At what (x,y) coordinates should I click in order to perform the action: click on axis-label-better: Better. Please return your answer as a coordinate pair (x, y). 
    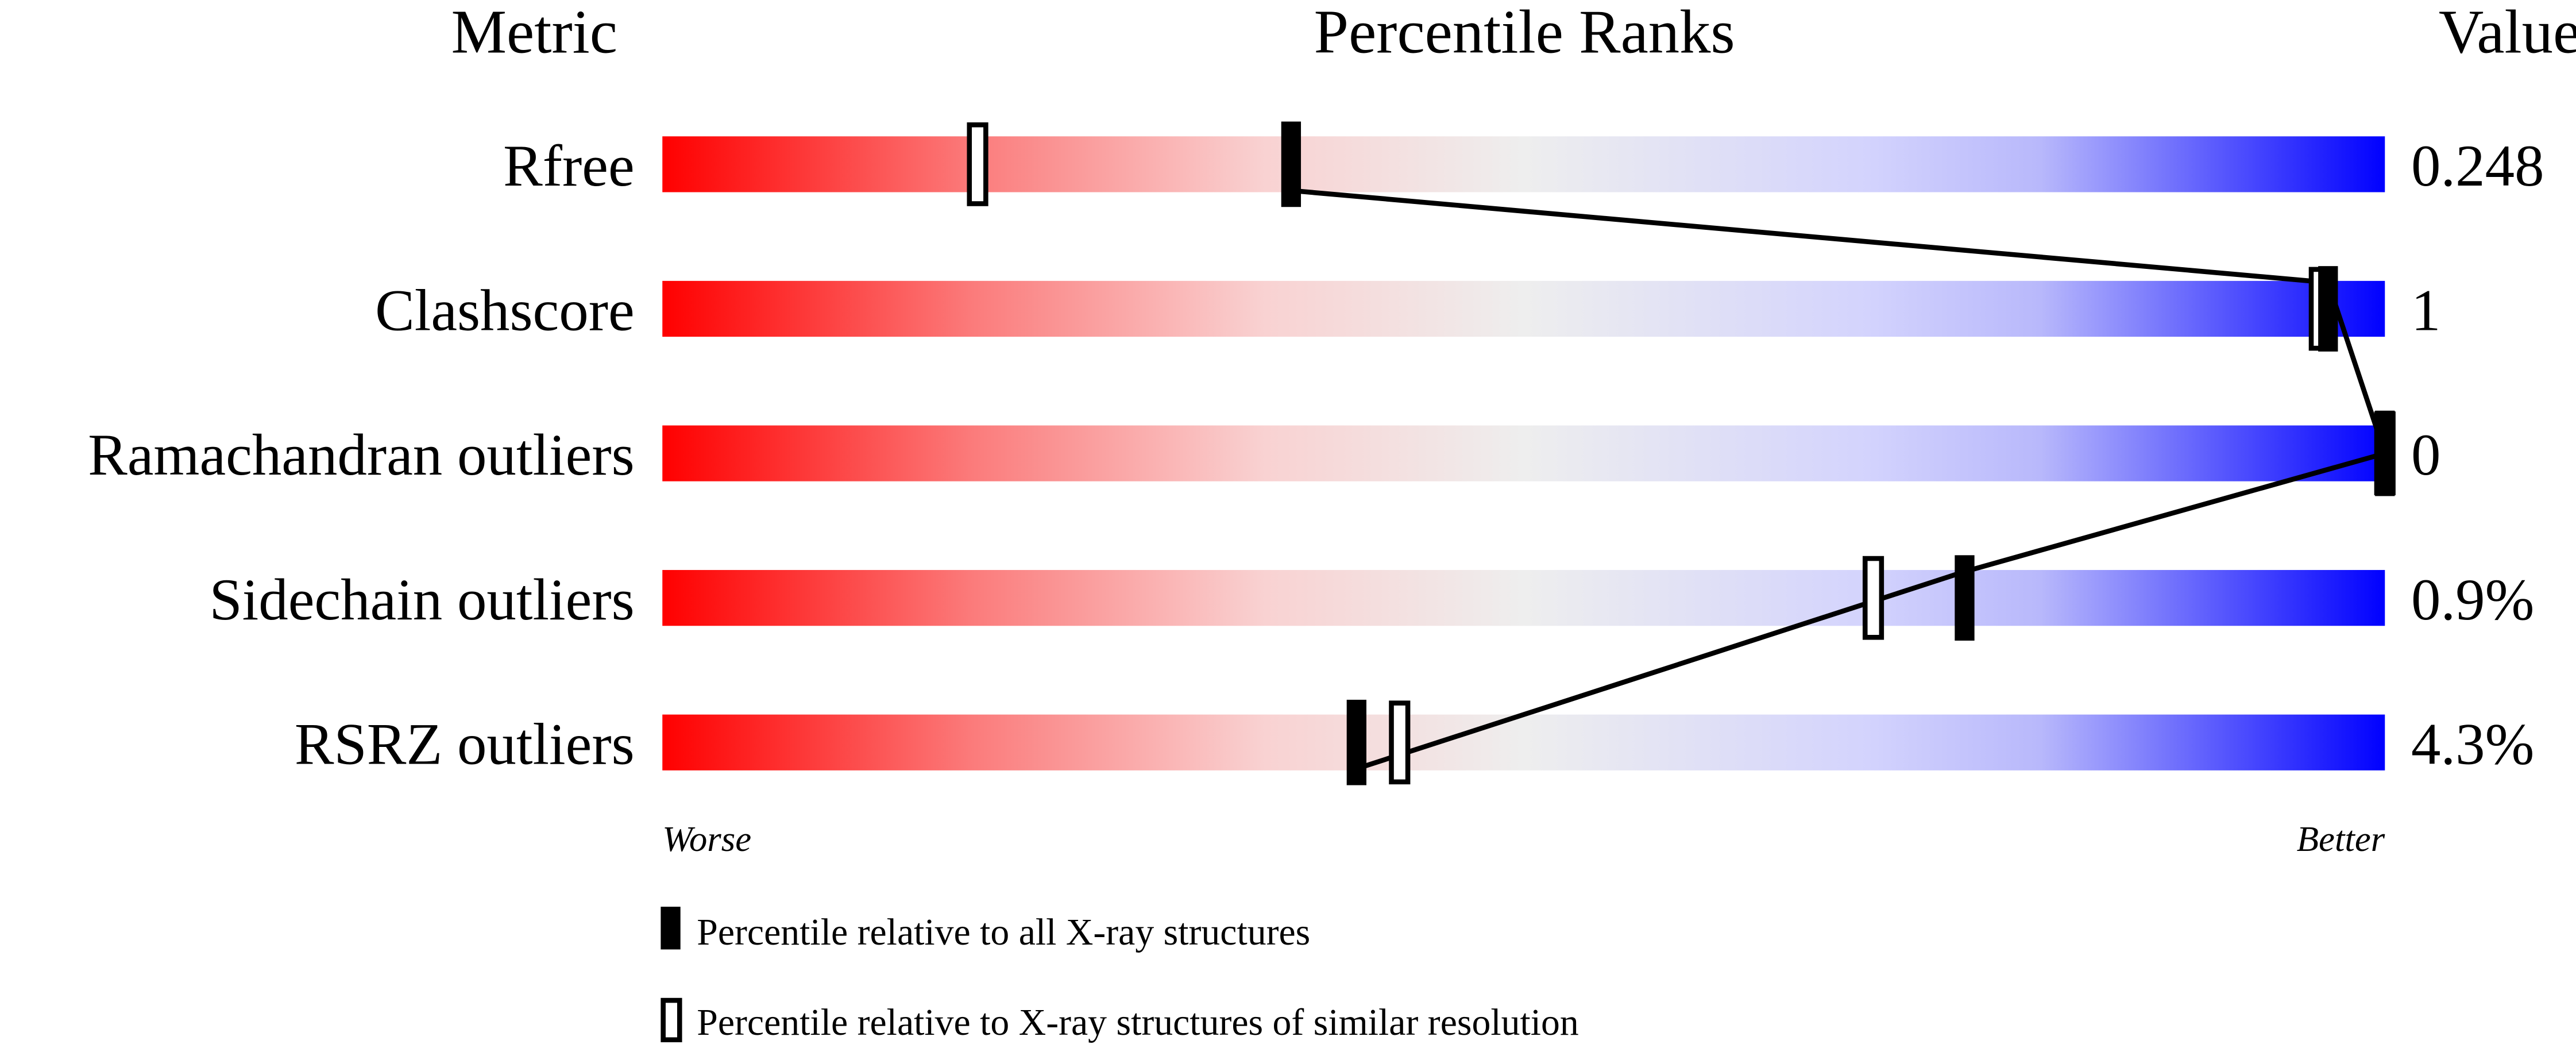
    Looking at the image, I should click on (2341, 839).